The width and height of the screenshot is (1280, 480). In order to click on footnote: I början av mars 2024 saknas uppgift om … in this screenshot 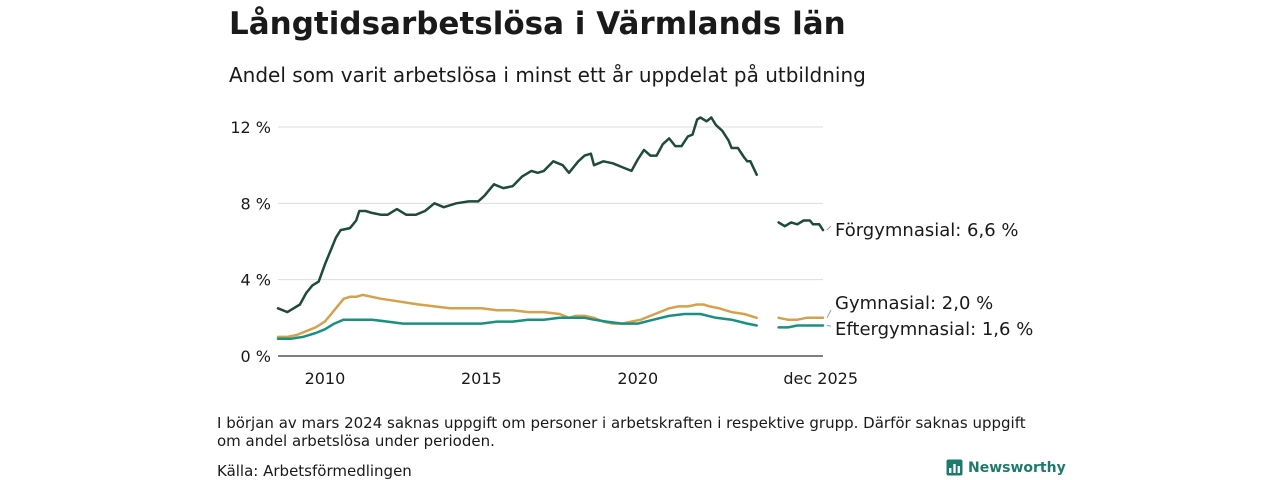, I will do `click(621, 432)`.